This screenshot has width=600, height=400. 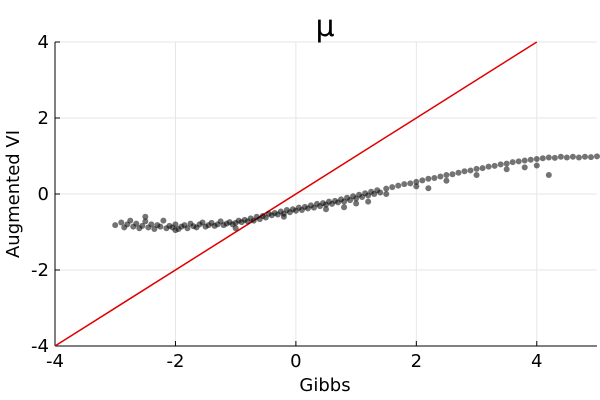 What do you see at coordinates (324, 26) in the screenshot?
I see `chart-title: μ` at bounding box center [324, 26].